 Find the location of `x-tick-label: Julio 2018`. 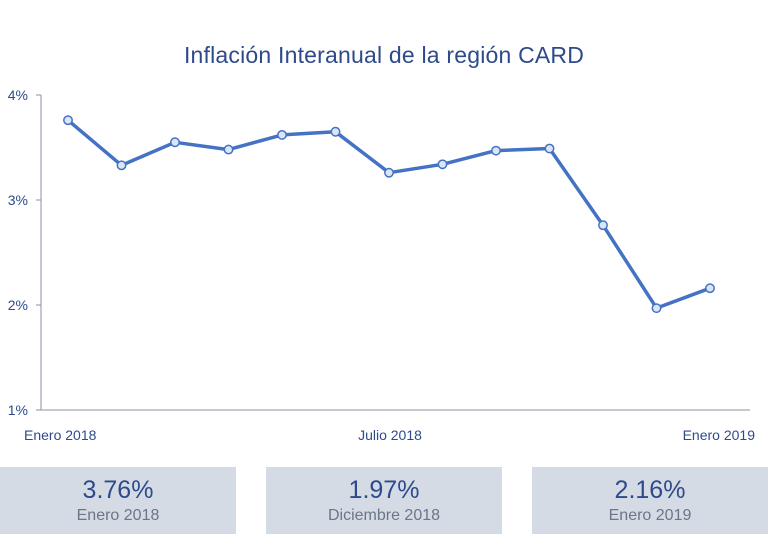

x-tick-label: Julio 2018 is located at coordinates (390, 435).